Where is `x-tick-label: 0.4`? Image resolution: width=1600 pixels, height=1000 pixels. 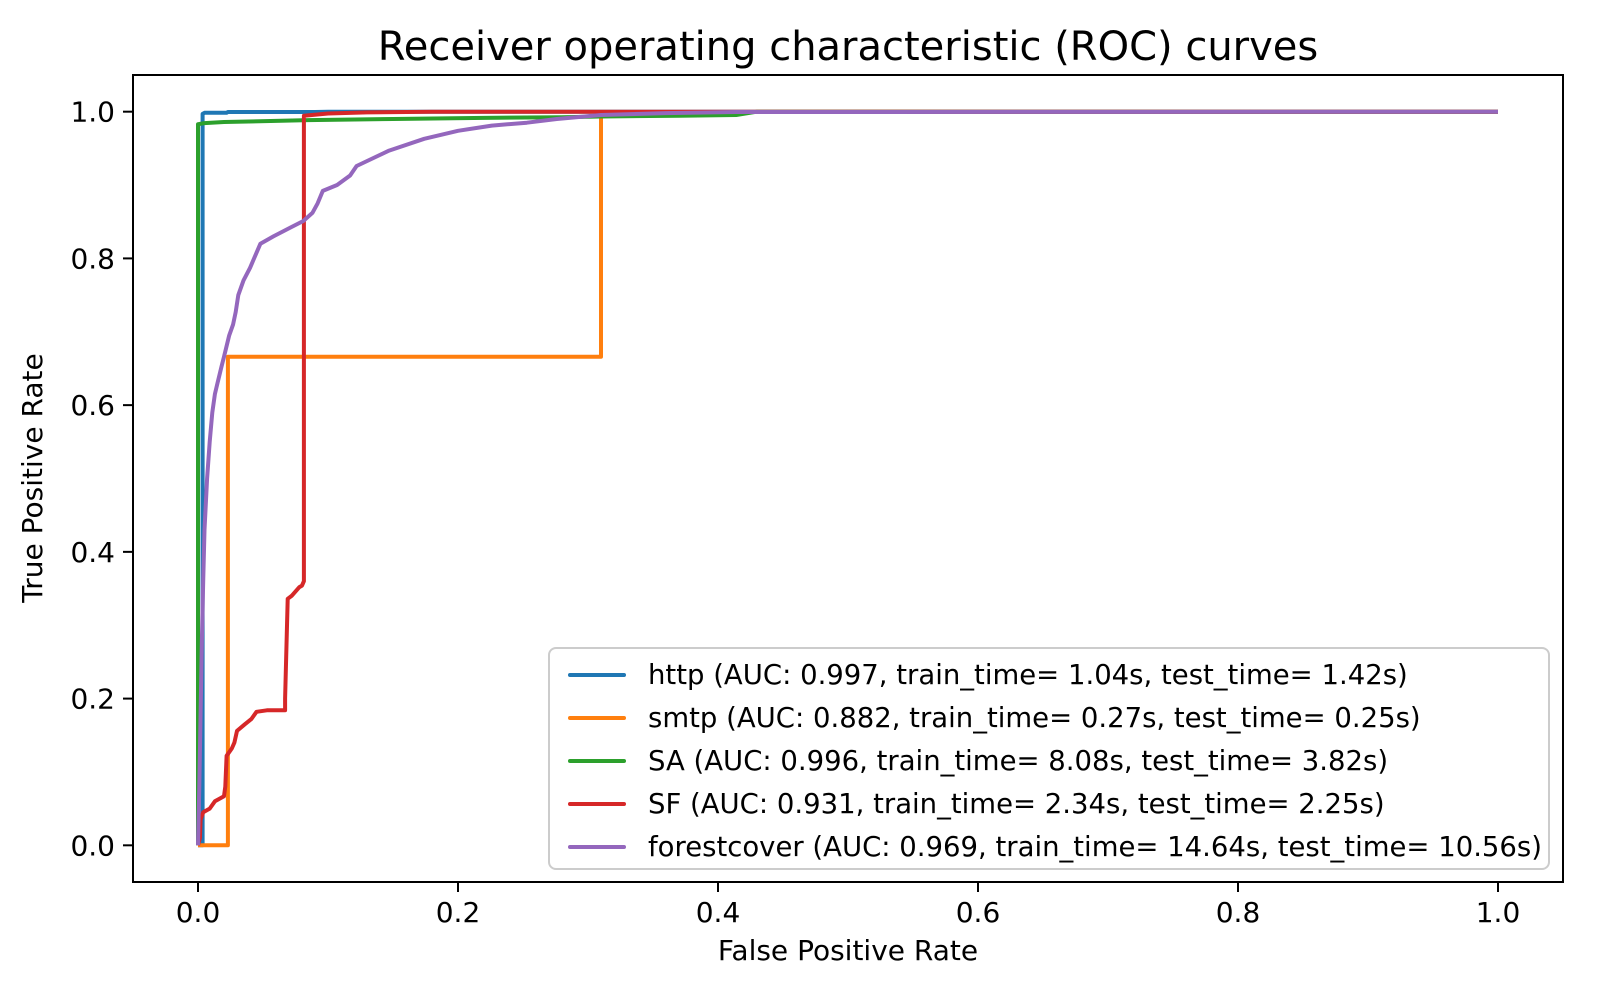 x-tick-label: 0.4 is located at coordinates (718, 912).